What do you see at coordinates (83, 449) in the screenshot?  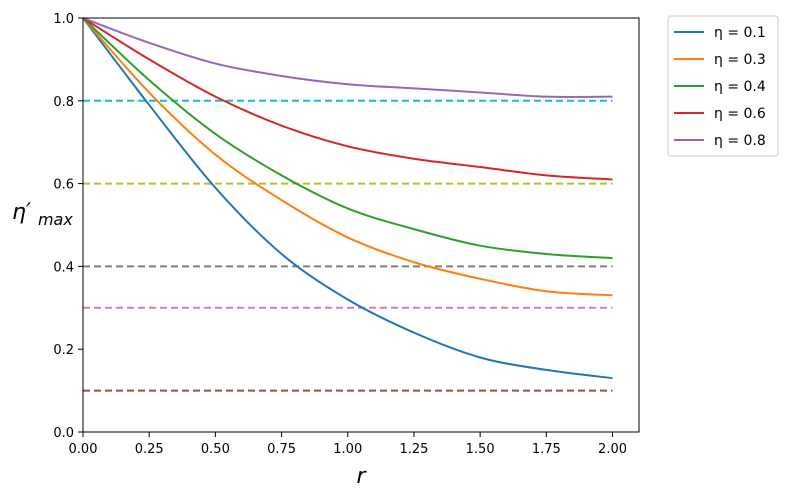 I see `x-tick-label: 0.00` at bounding box center [83, 449].